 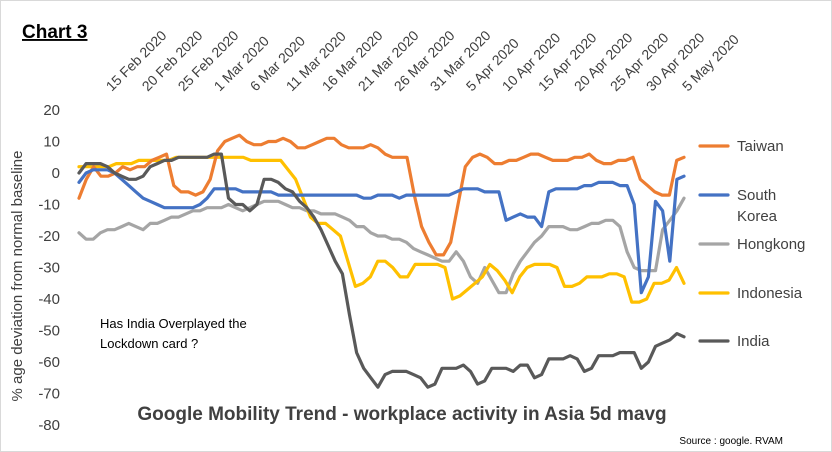 What do you see at coordinates (149, 343) in the screenshot?
I see `annotation-line-2: Lockdown card ?` at bounding box center [149, 343].